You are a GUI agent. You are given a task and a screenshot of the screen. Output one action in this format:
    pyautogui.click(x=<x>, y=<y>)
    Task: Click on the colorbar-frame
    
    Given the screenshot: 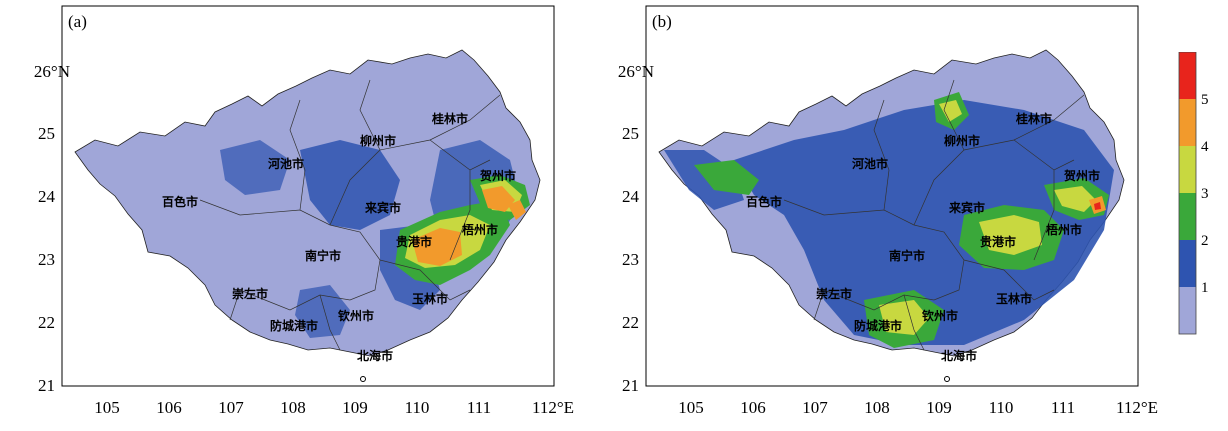 What is the action you would take?
    pyautogui.click(x=1187, y=193)
    